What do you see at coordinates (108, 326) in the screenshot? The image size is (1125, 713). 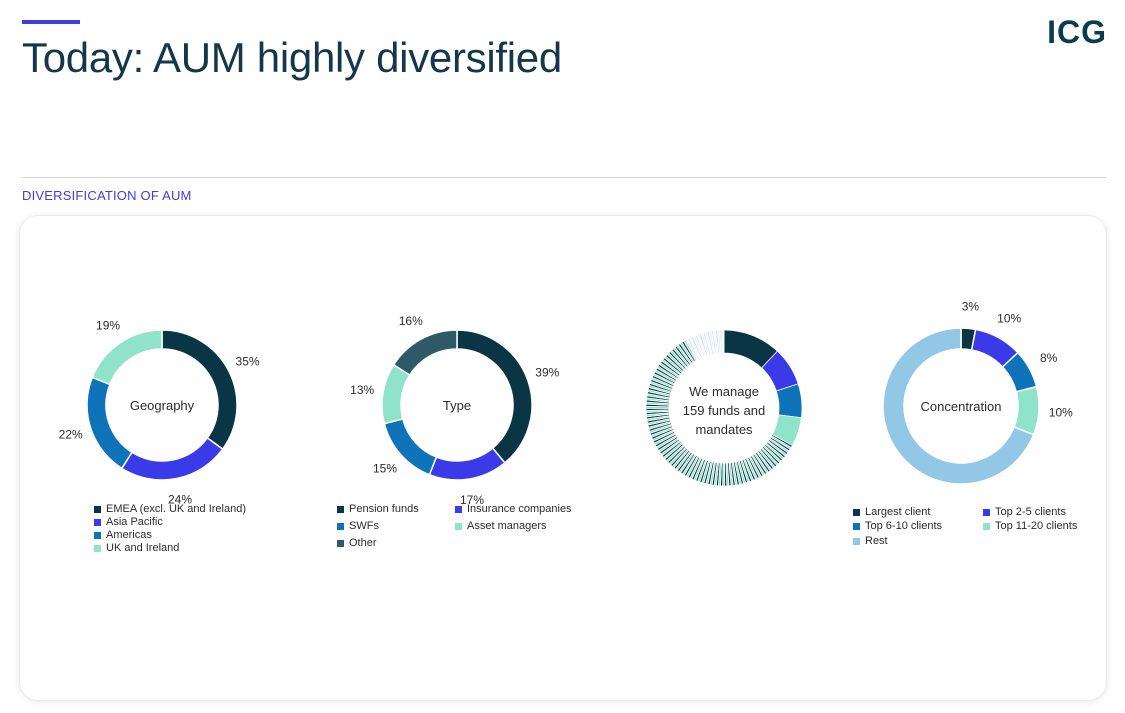 I see `donut-0-label-3: 19%` at bounding box center [108, 326].